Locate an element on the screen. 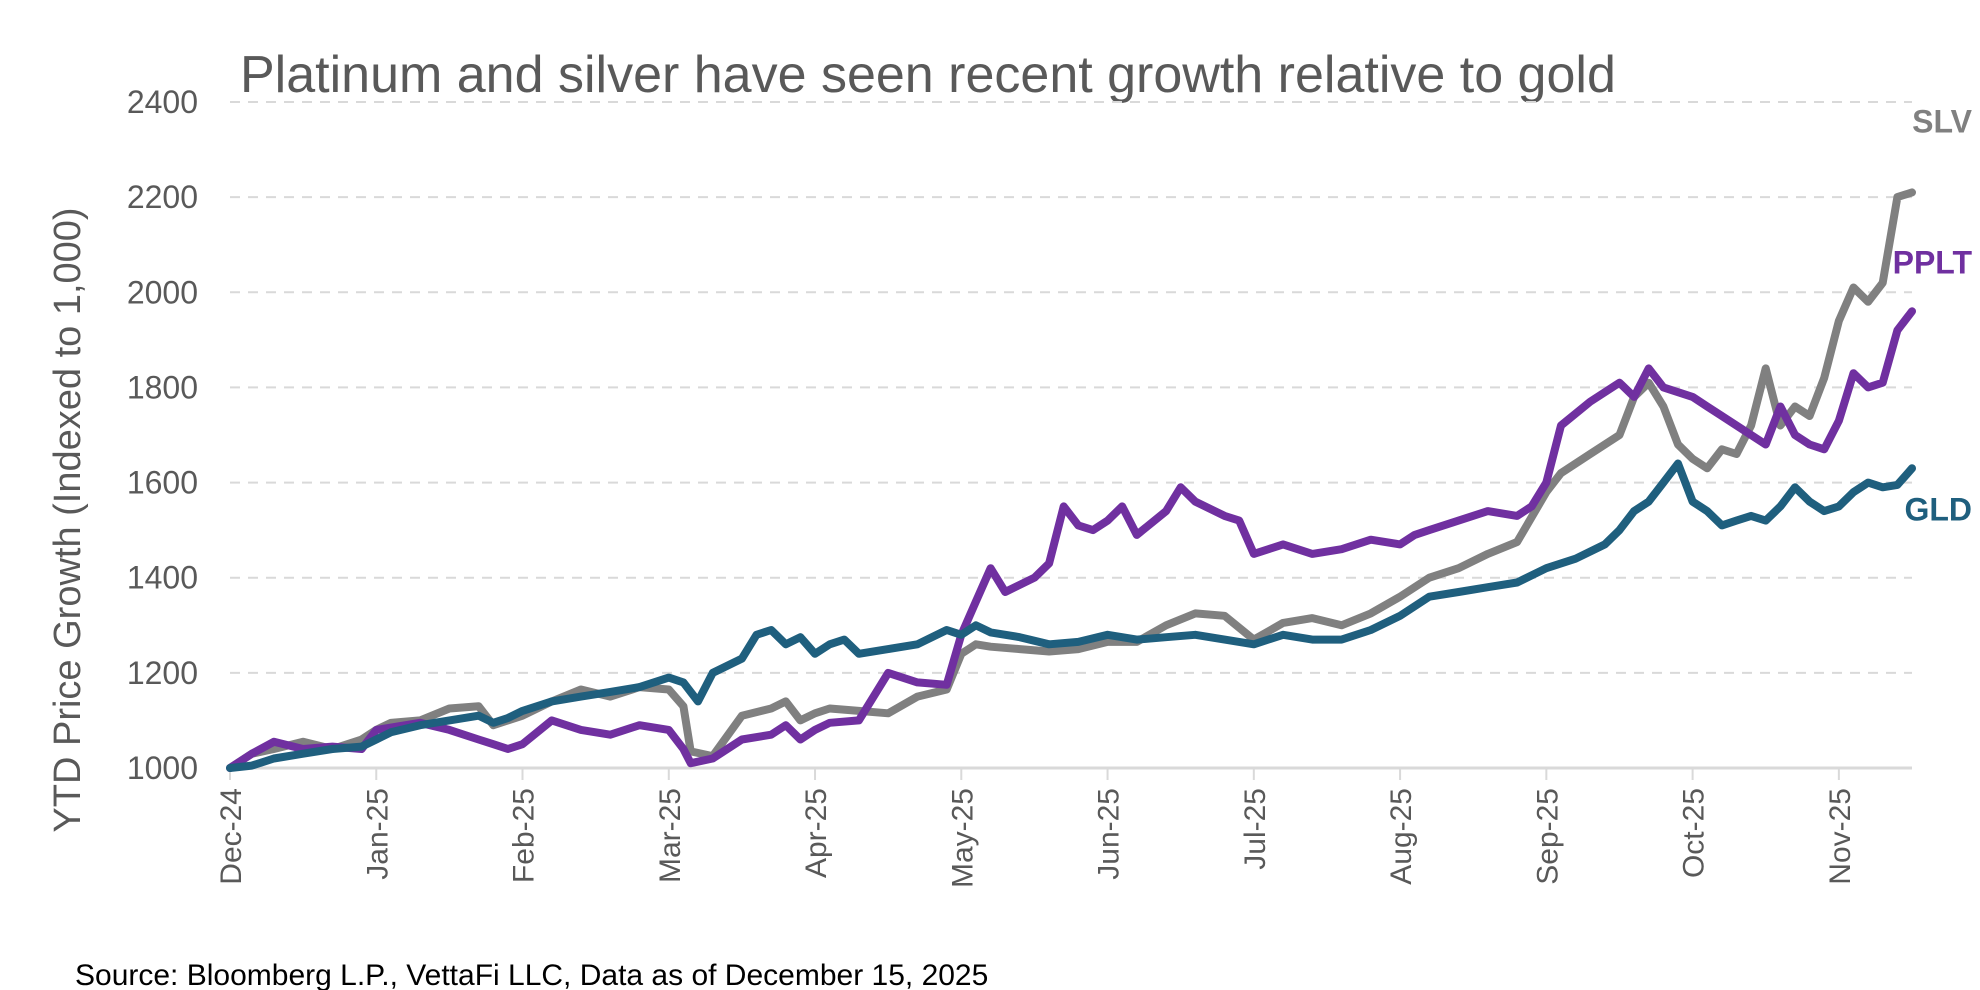 Image resolution: width=1980 pixels, height=990 pixels. x-tick-label: Feb-25 is located at coordinates (524, 835).